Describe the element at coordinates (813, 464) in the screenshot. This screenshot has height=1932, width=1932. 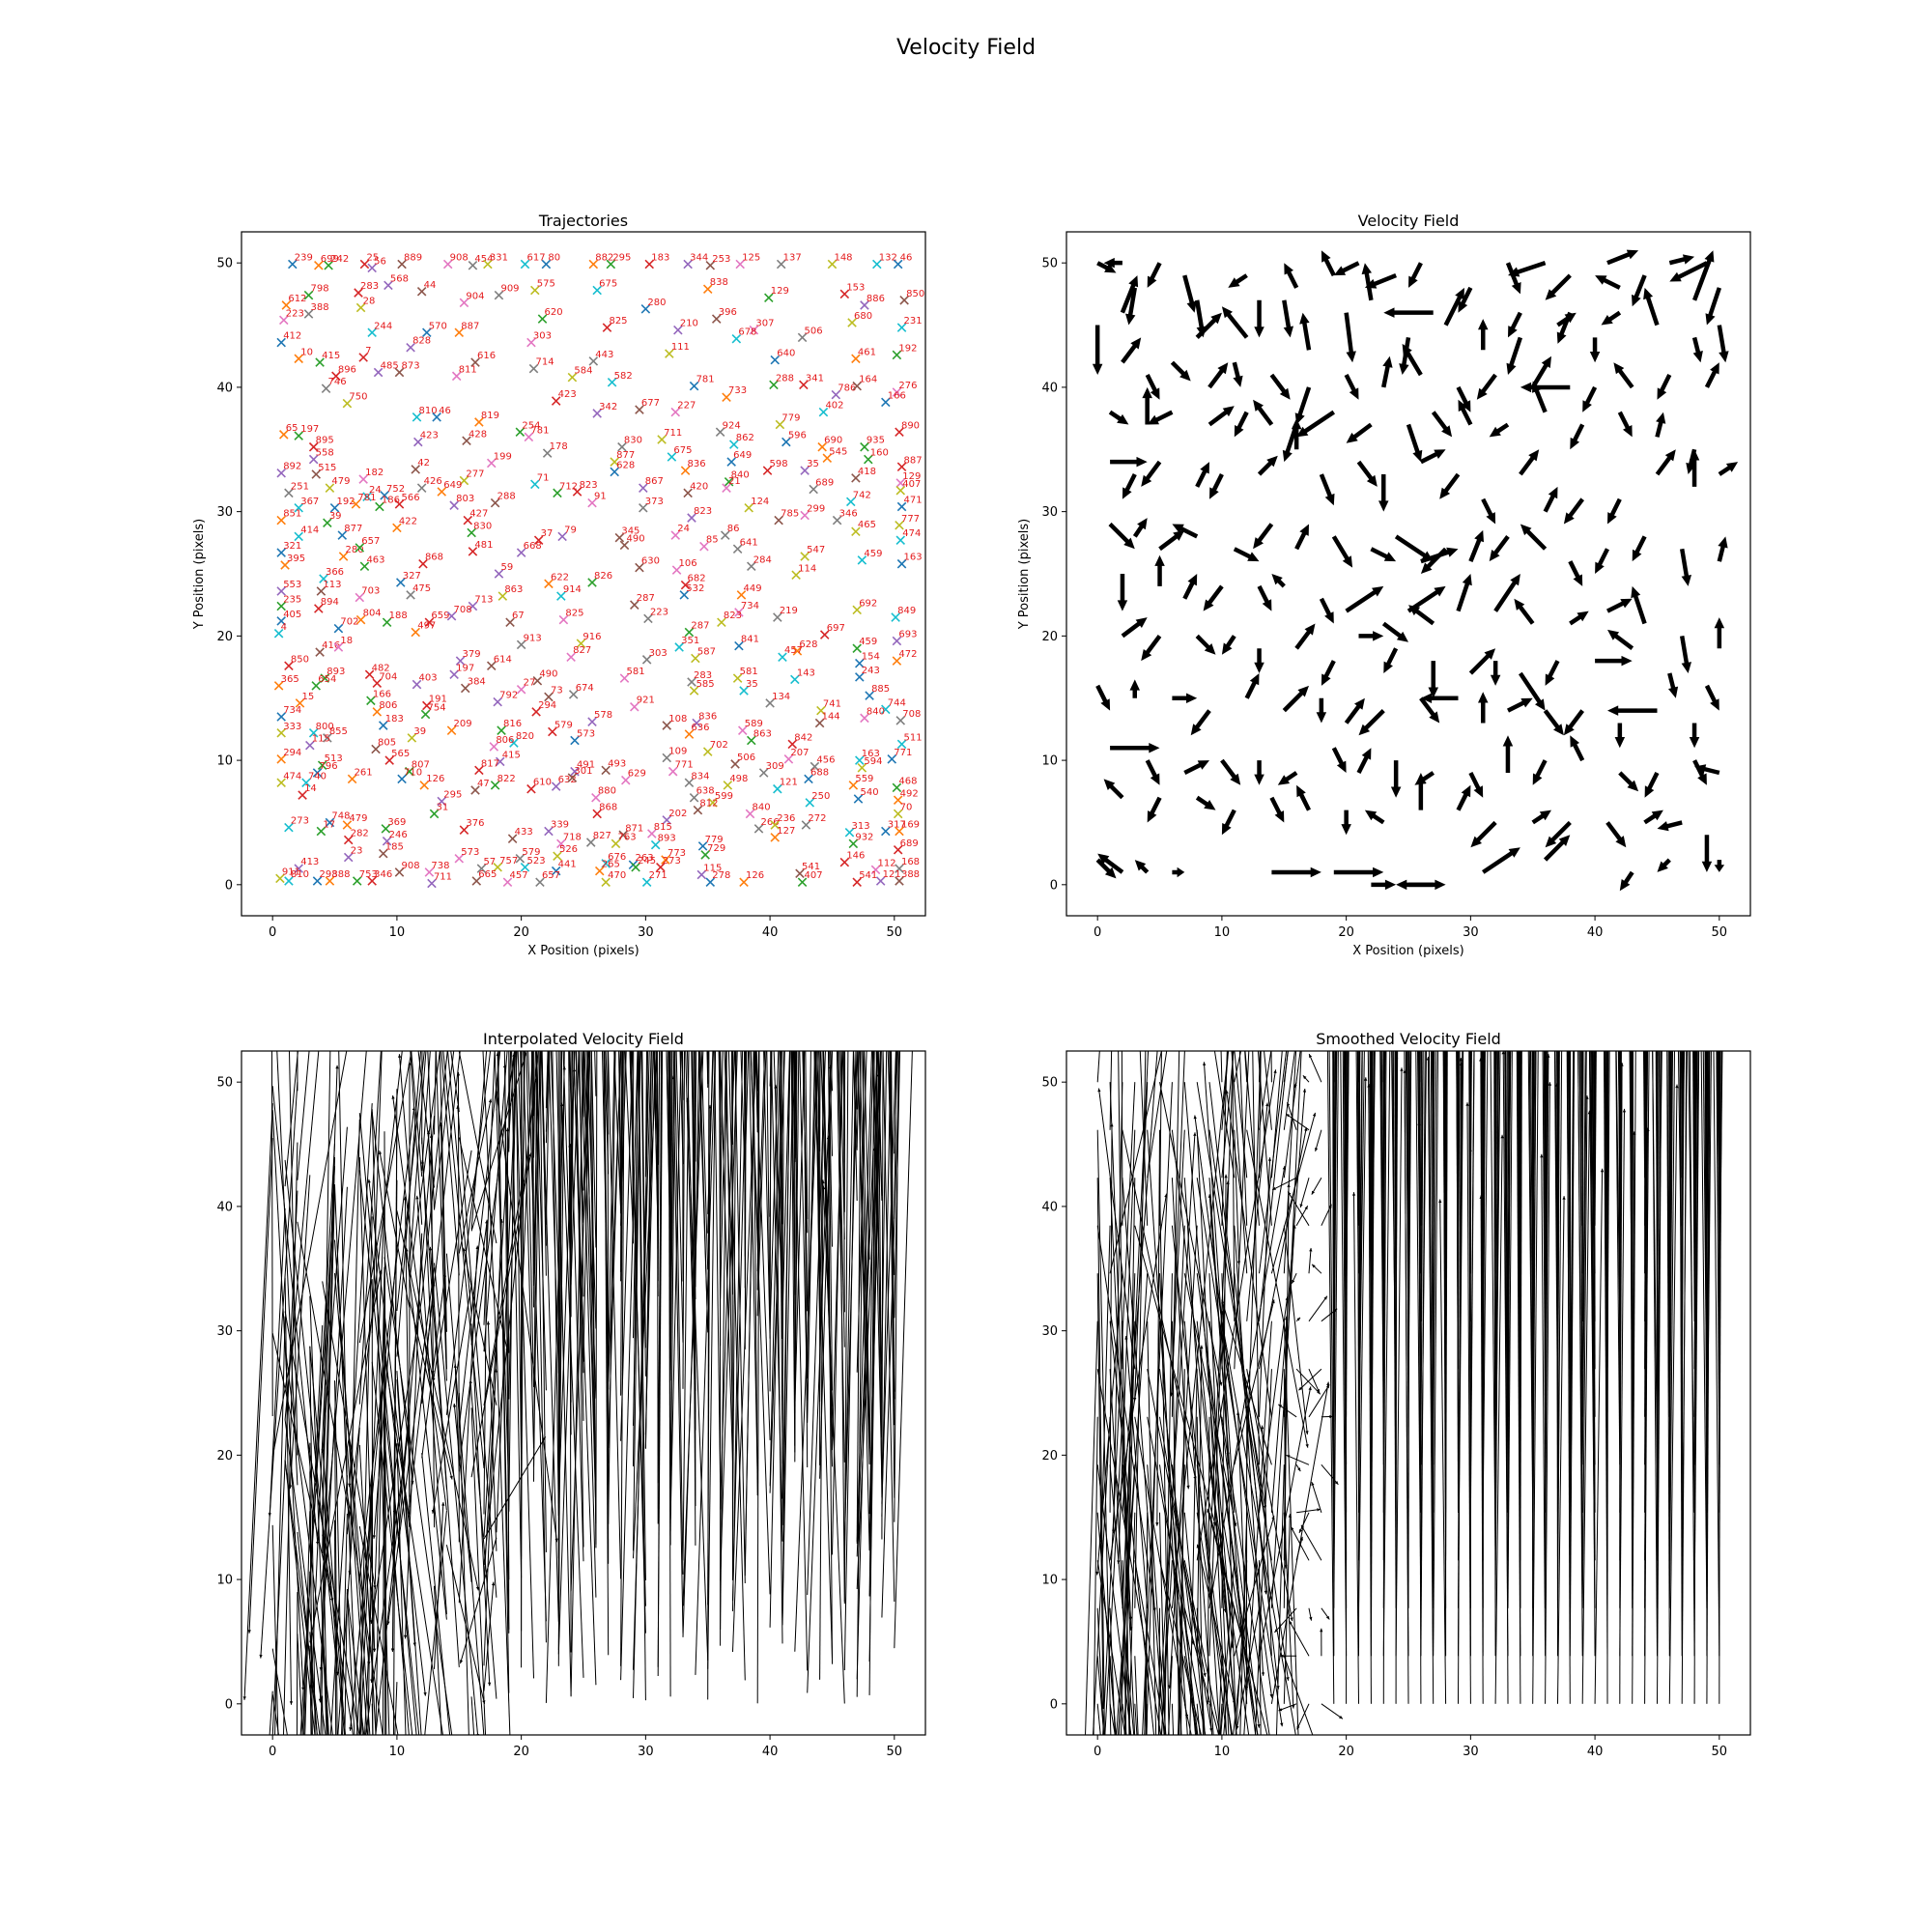
I see `trajectory-label: 35` at that location.